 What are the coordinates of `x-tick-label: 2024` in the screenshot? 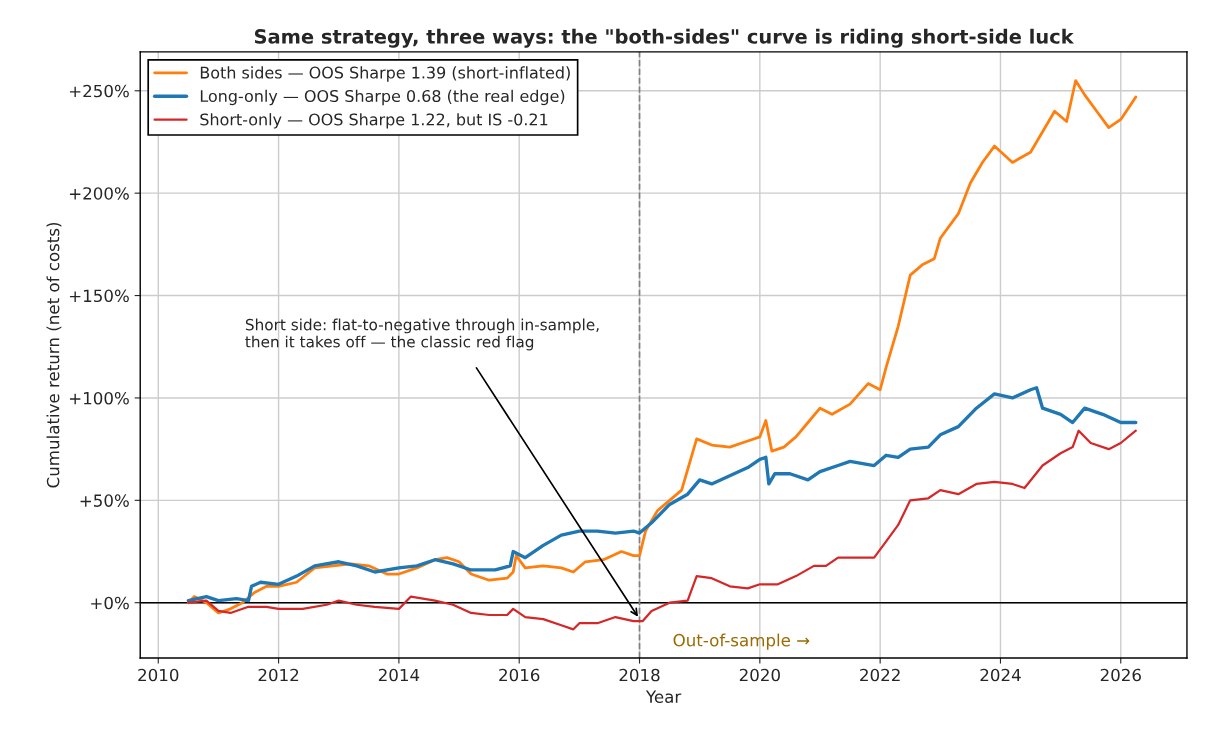 It's located at (1000, 675).